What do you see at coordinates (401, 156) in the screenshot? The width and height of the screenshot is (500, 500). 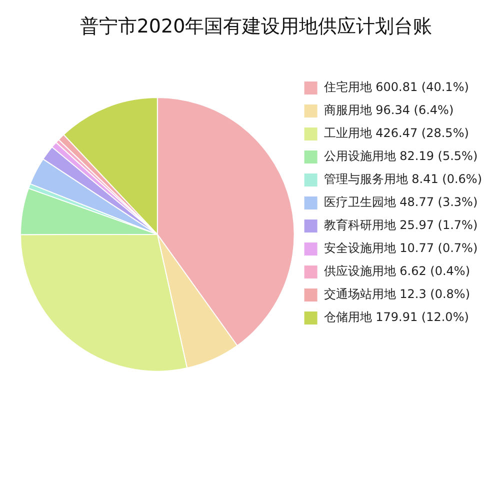 I see `legend-label: 公用设施用地 82.19 (5.5%)` at bounding box center [401, 156].